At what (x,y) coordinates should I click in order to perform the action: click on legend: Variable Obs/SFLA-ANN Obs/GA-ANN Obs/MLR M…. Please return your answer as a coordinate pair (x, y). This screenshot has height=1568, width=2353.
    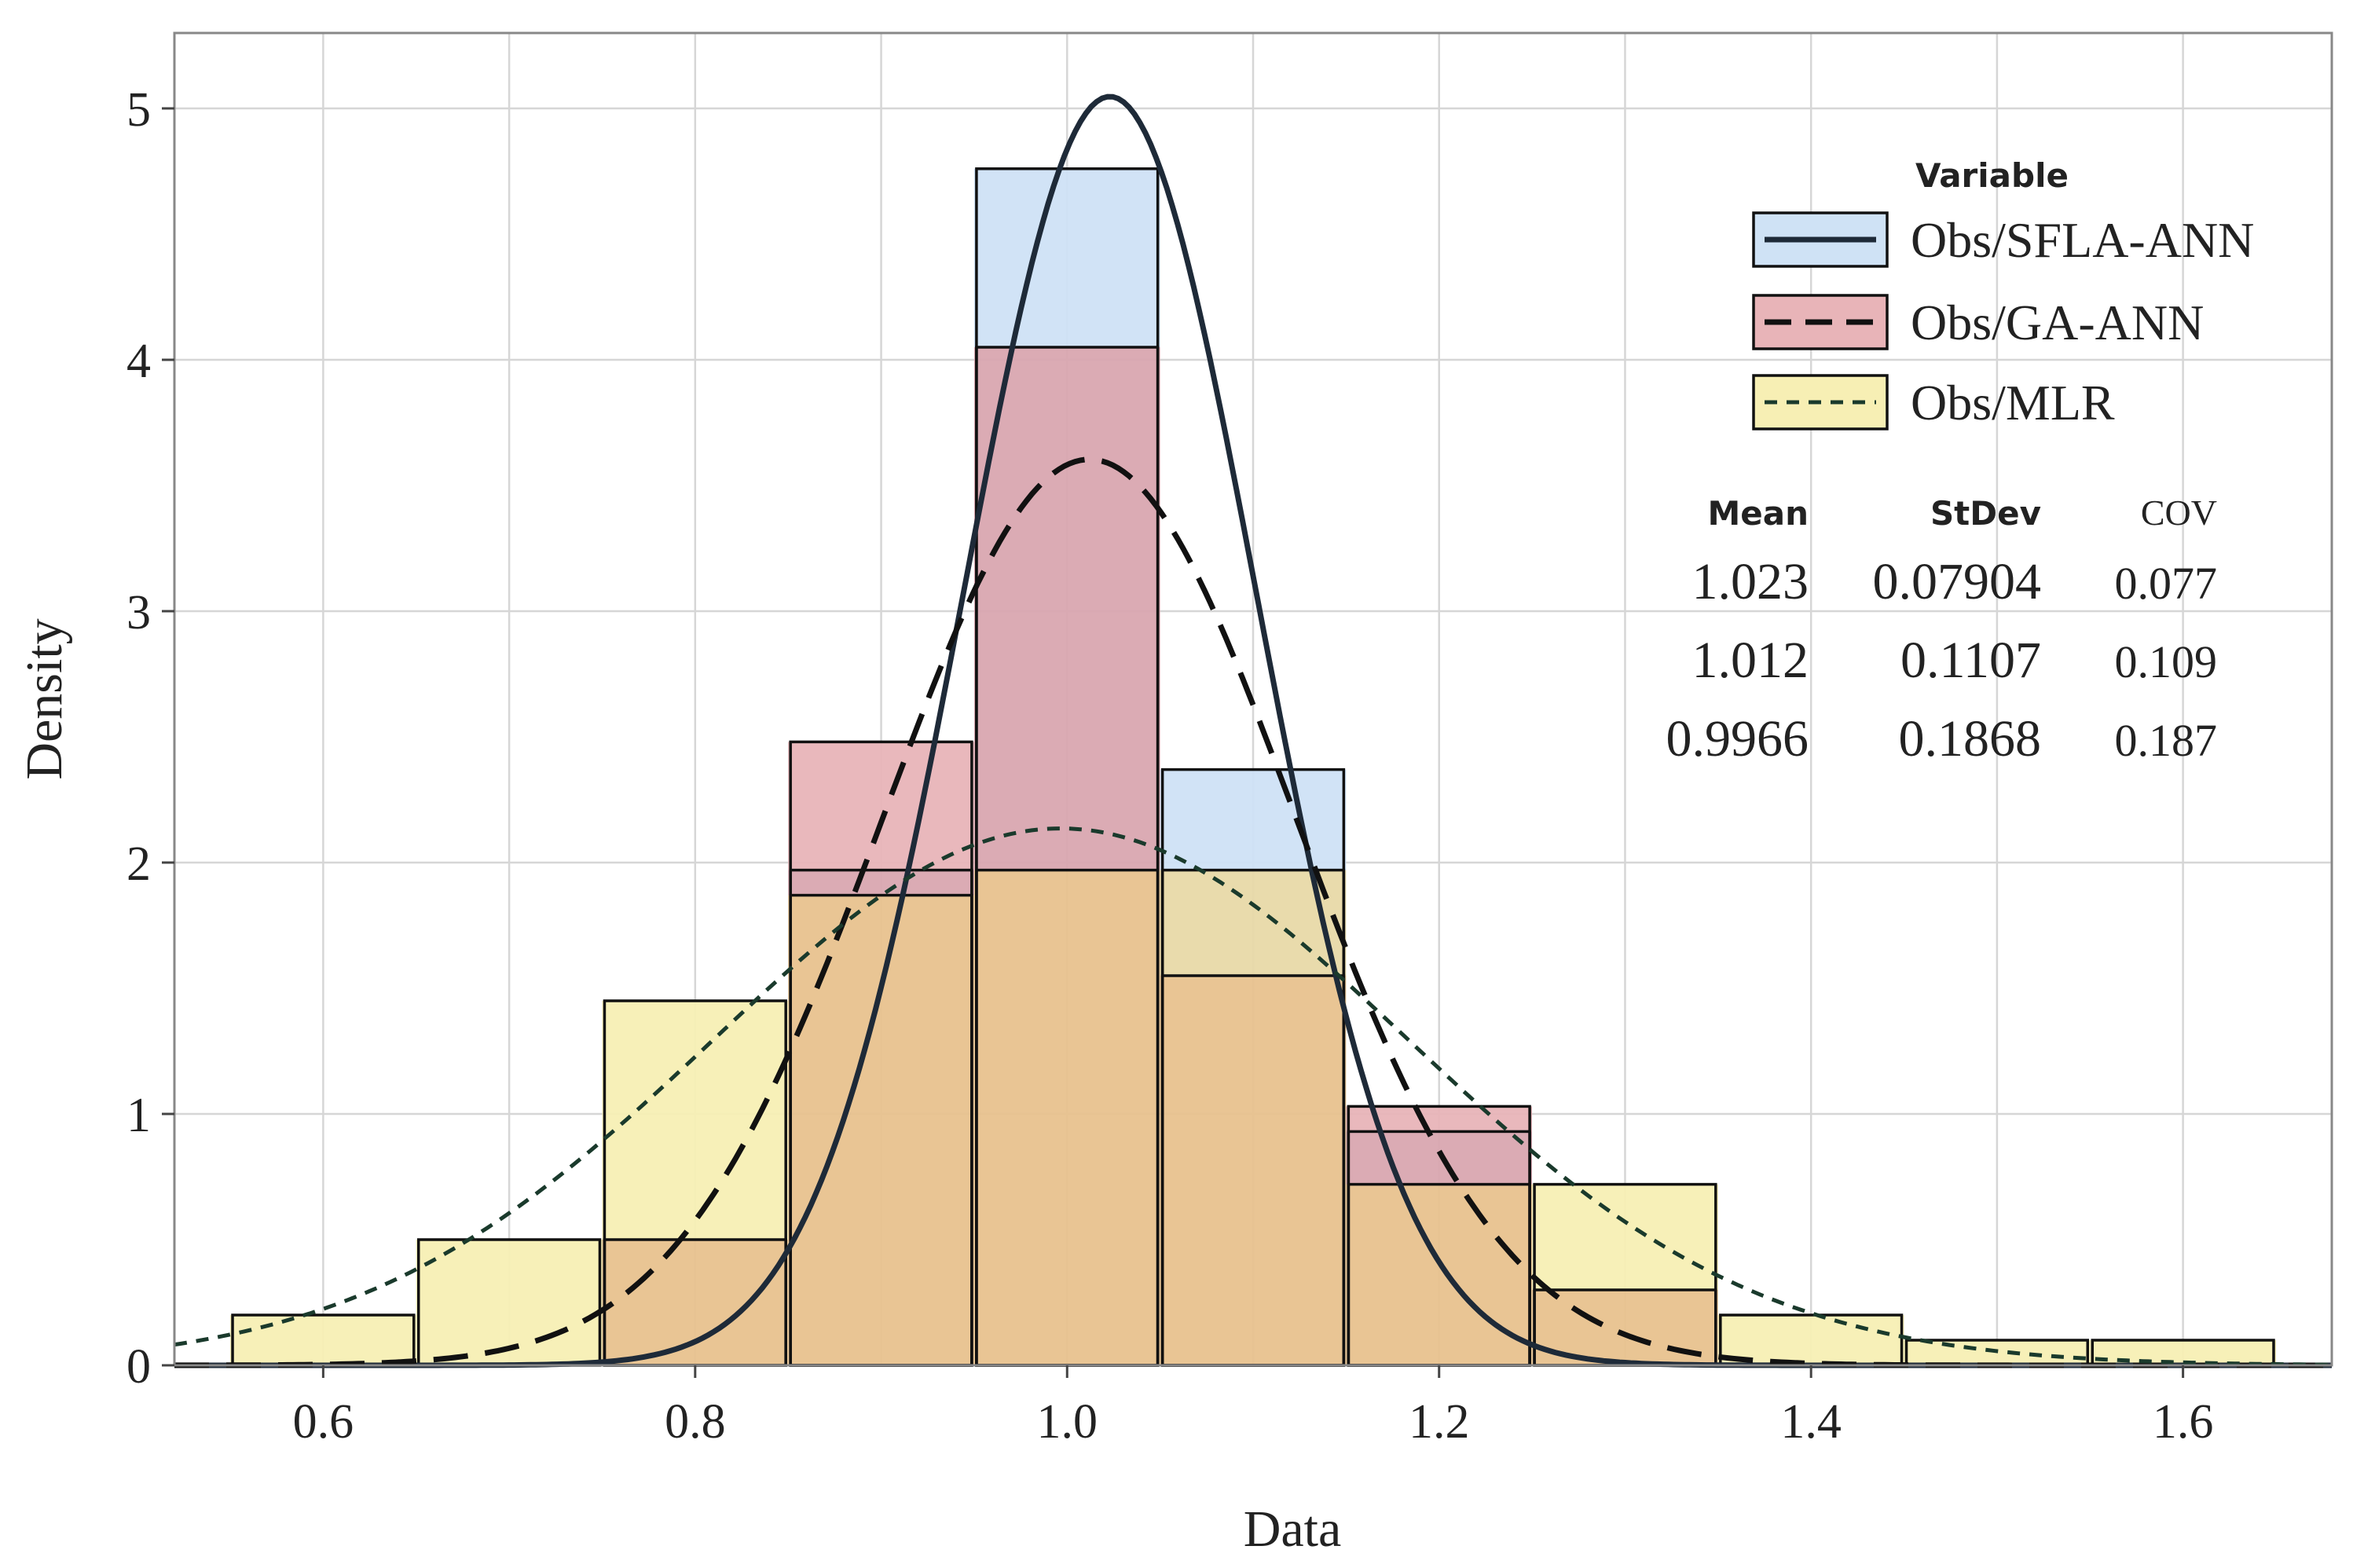
    Looking at the image, I should click on (1961, 462).